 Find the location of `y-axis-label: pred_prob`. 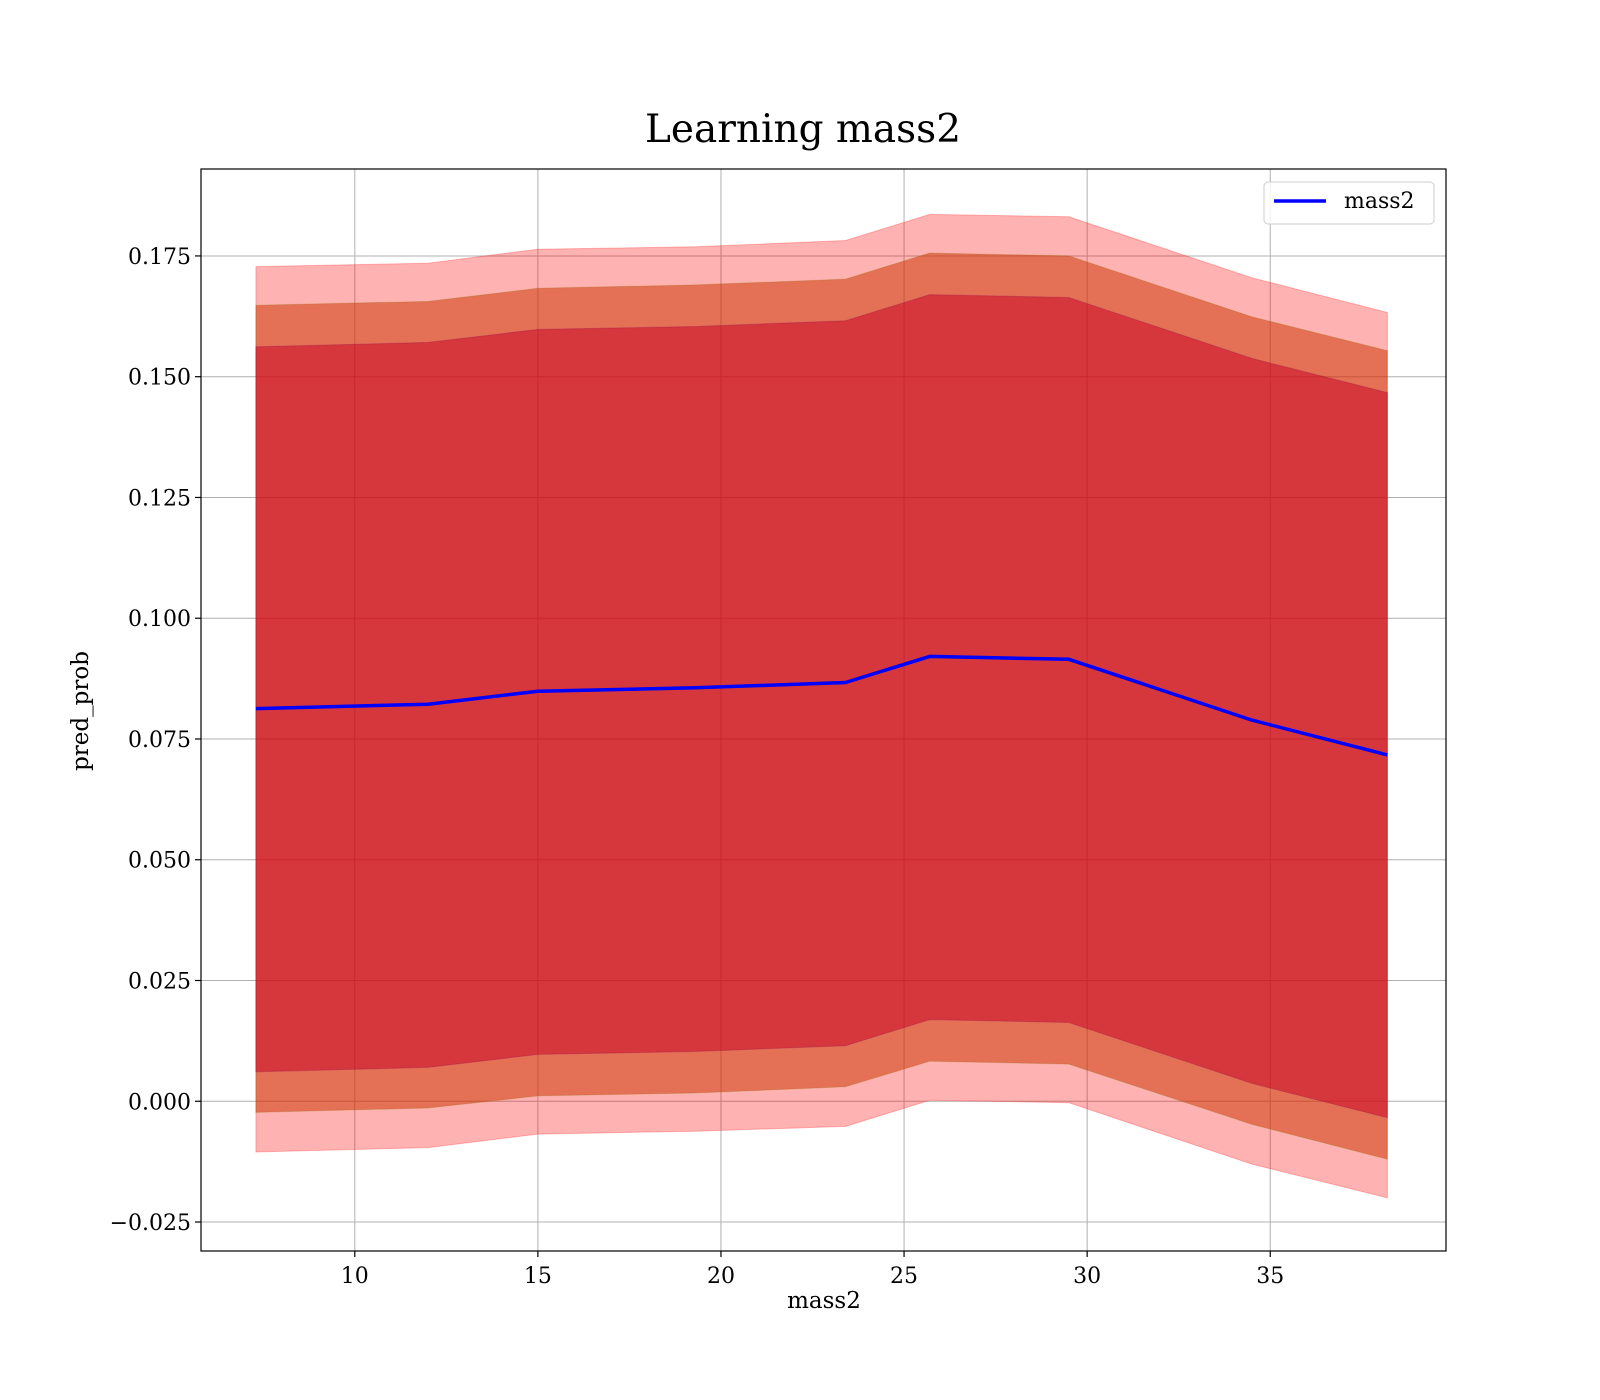

y-axis-label: pred_prob is located at coordinates (81, 711).